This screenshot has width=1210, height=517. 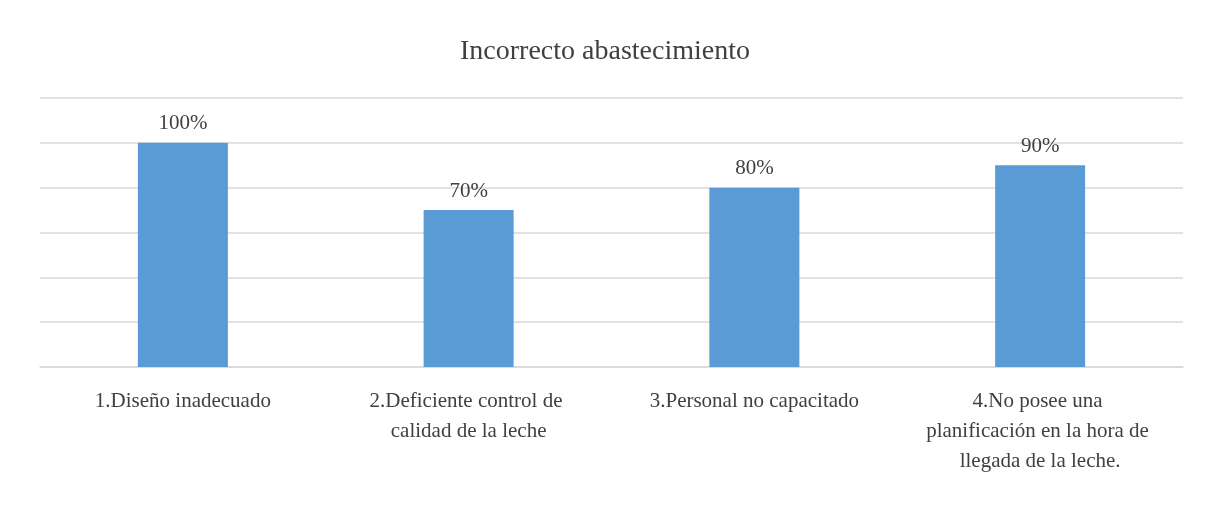 What do you see at coordinates (183, 122) in the screenshot?
I see `data-label: 100%` at bounding box center [183, 122].